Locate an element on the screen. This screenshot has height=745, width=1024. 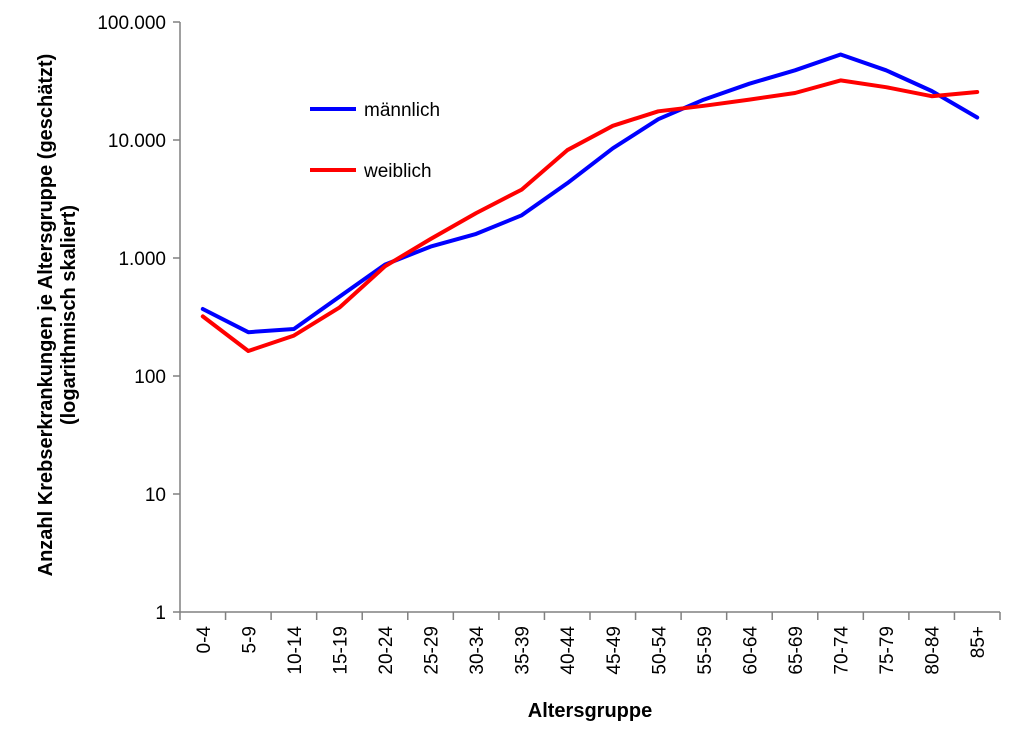
legend-label-0: männlich is located at coordinates (402, 110).